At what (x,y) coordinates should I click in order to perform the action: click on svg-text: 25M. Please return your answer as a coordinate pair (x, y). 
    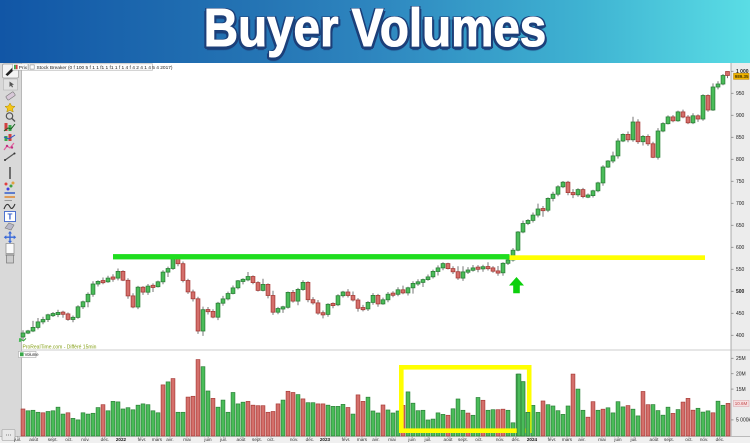
    Looking at the image, I should click on (741, 359).